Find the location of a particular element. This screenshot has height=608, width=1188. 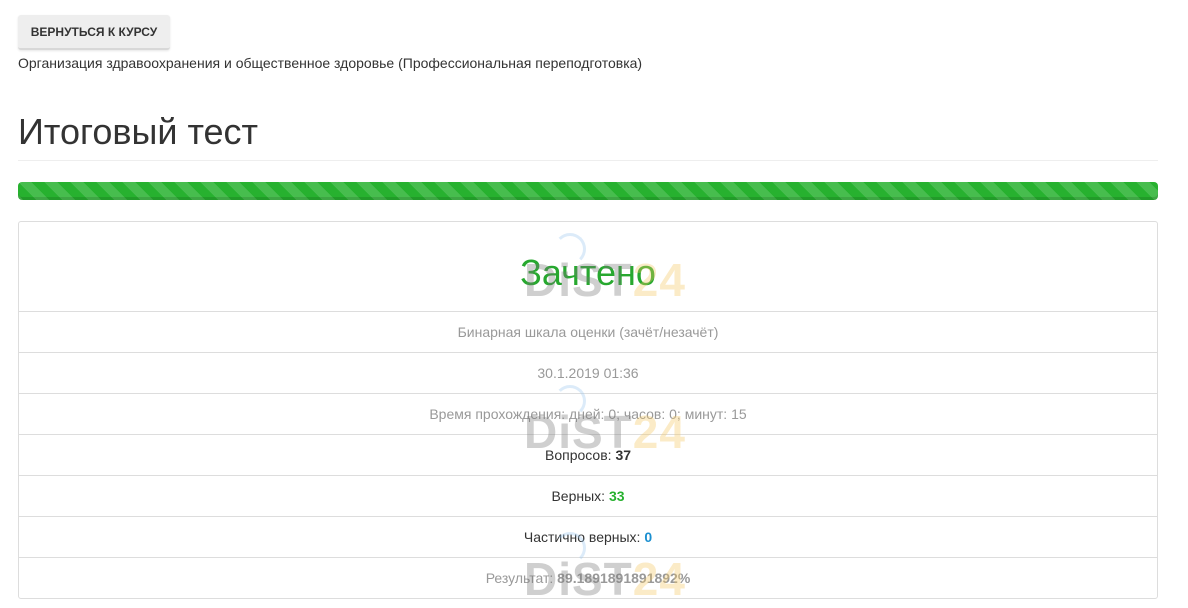

questions-value: 37 is located at coordinates (623, 455).